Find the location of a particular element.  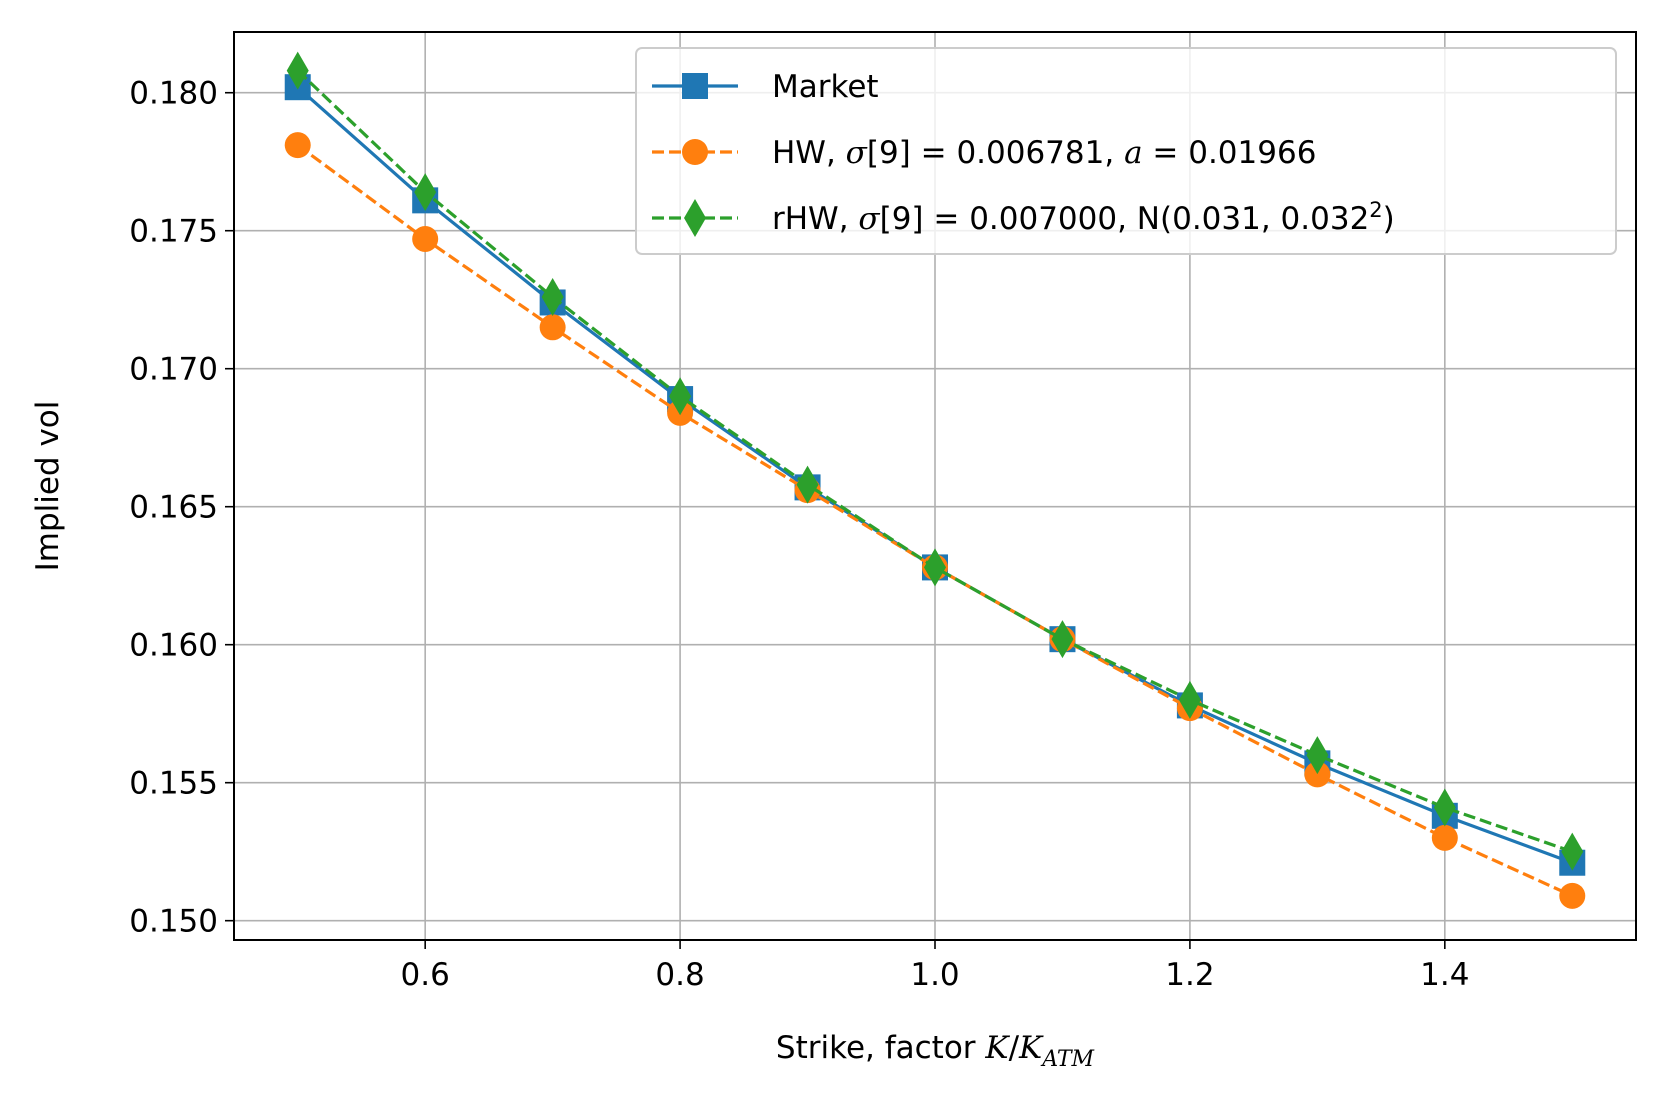

y-tick-label: 0.155 is located at coordinates (173, 784).